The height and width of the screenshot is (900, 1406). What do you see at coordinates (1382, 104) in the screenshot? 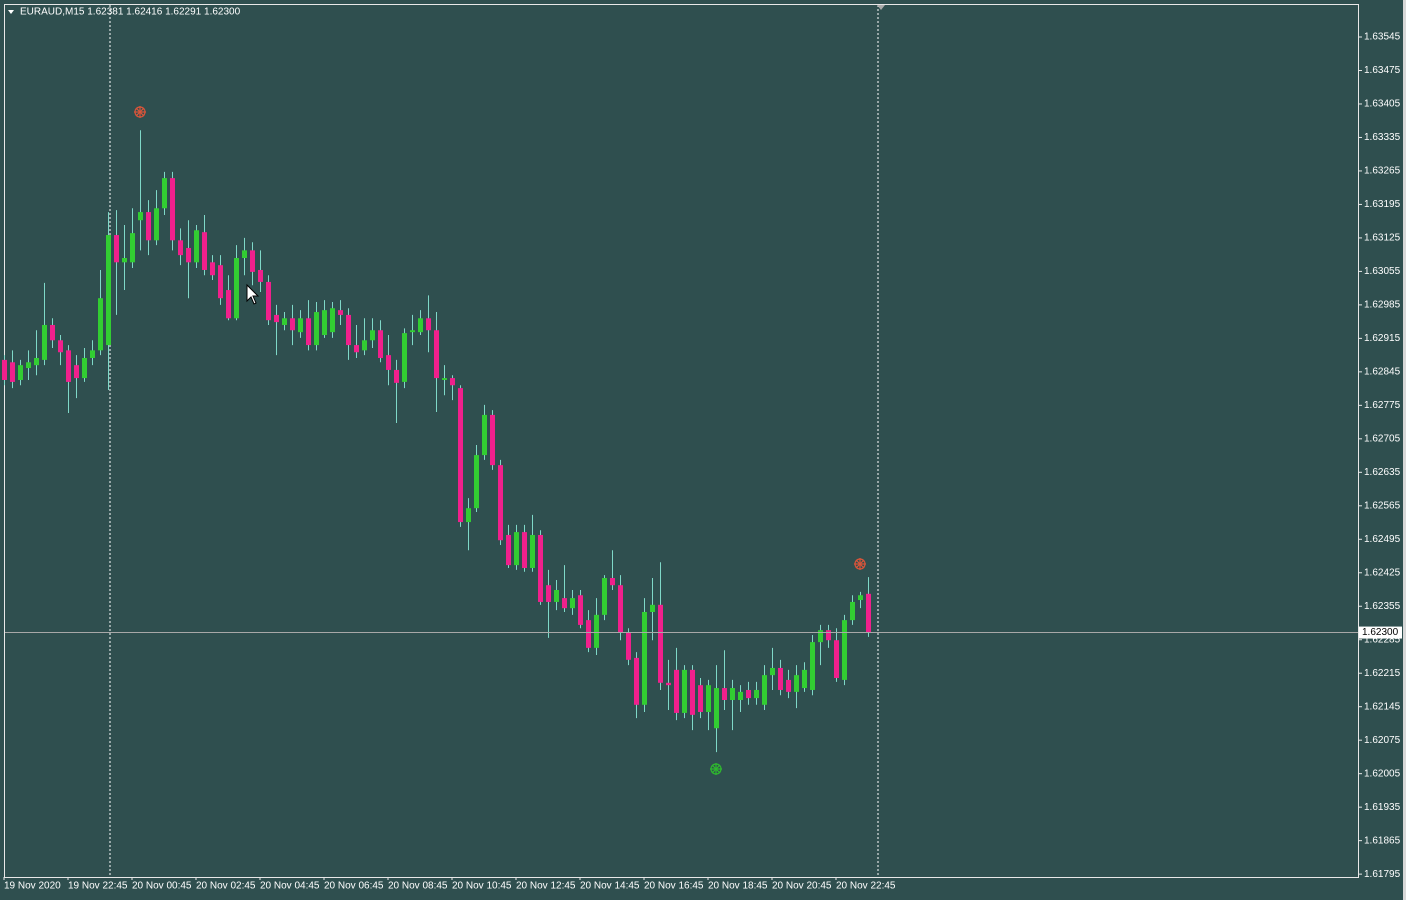
I see `y-tick-label: 1.63405` at bounding box center [1382, 104].